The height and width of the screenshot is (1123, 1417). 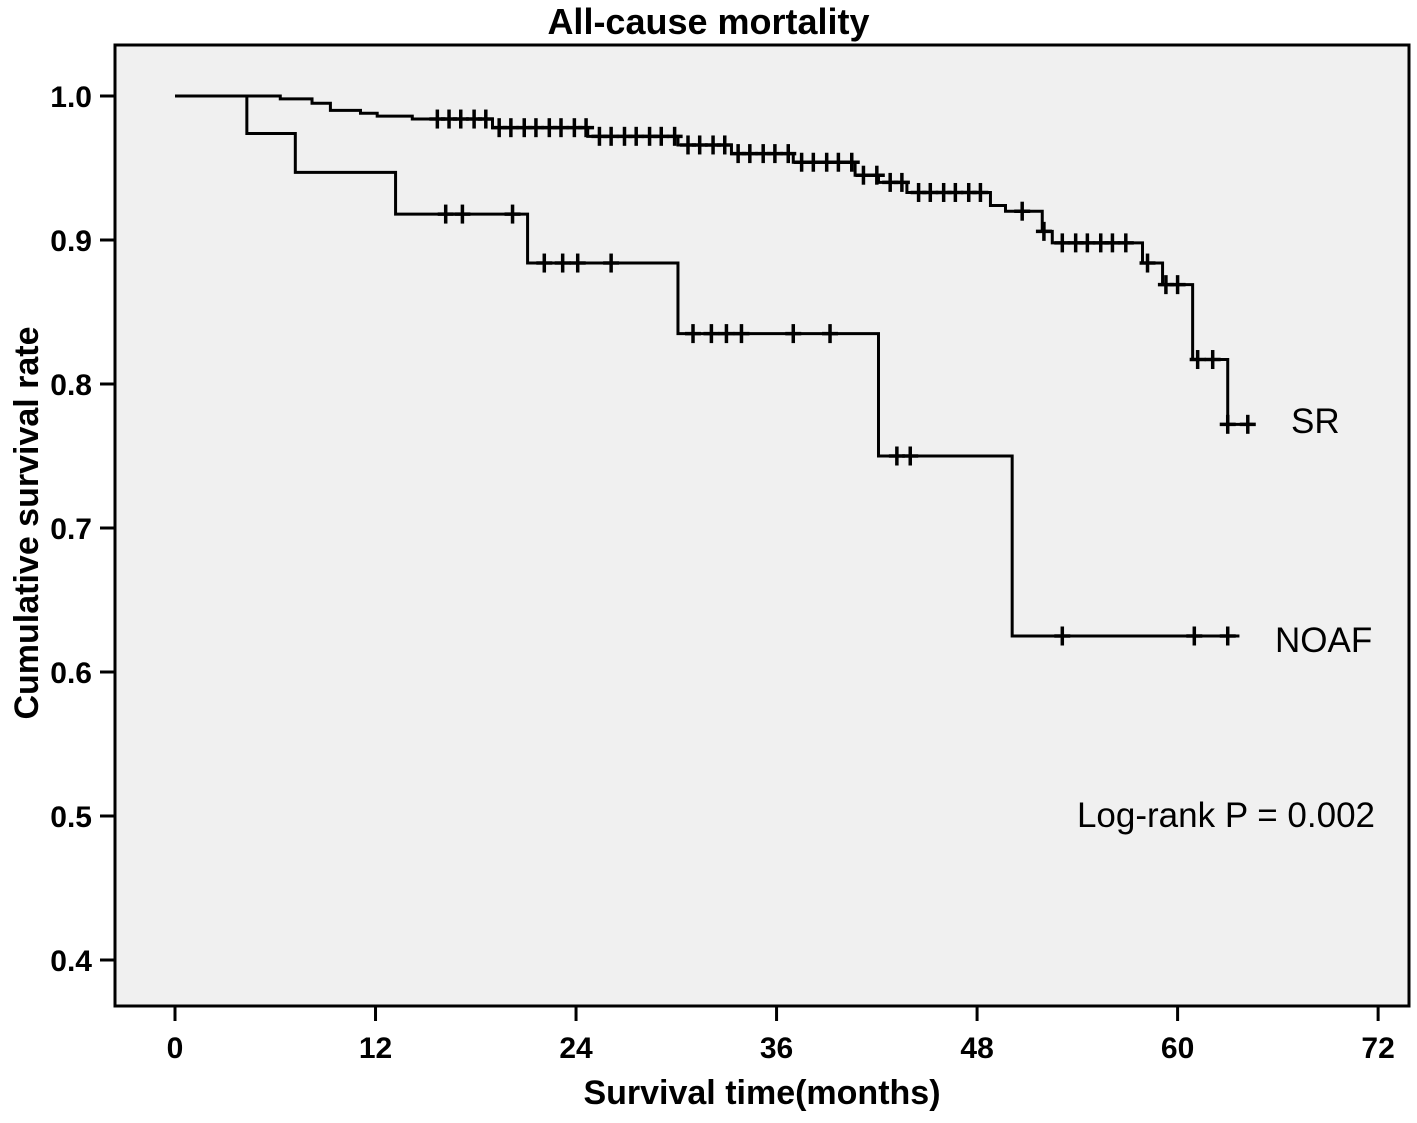 I want to click on x-tick-label: 48, so click(x=976, y=1048).